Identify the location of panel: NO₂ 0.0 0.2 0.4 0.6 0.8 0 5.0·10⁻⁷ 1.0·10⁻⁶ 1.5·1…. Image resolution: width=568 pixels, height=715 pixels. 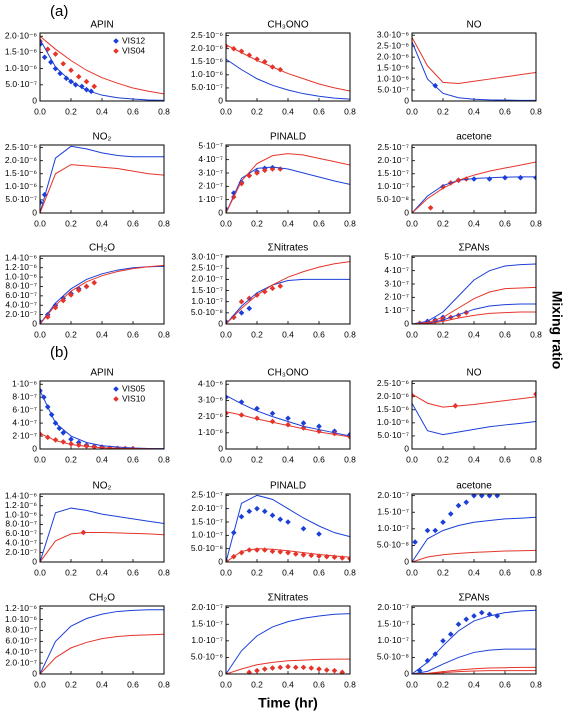
(87, 180).